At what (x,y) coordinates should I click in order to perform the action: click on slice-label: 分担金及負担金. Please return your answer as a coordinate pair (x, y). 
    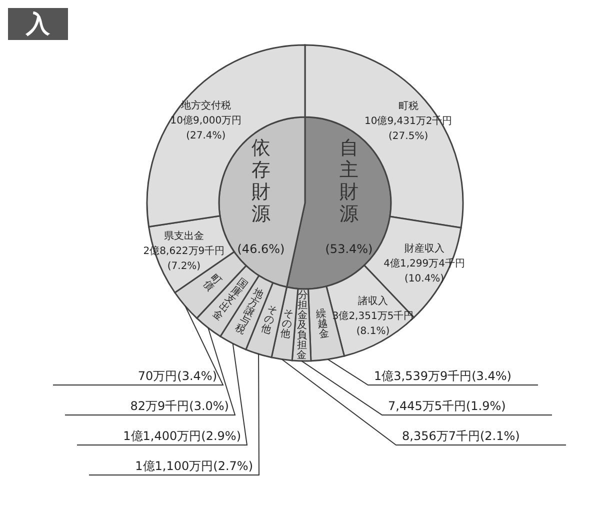
    Looking at the image, I should click on (302, 324).